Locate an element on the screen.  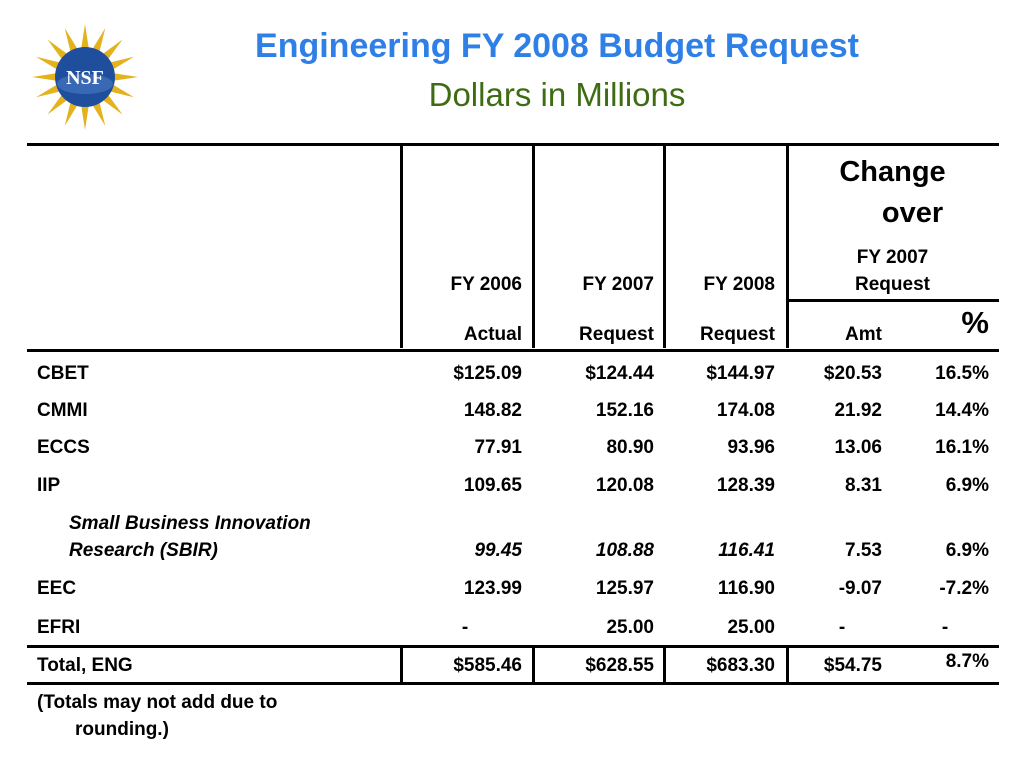
cell-fy2008: 93.96 is located at coordinates (751, 447).